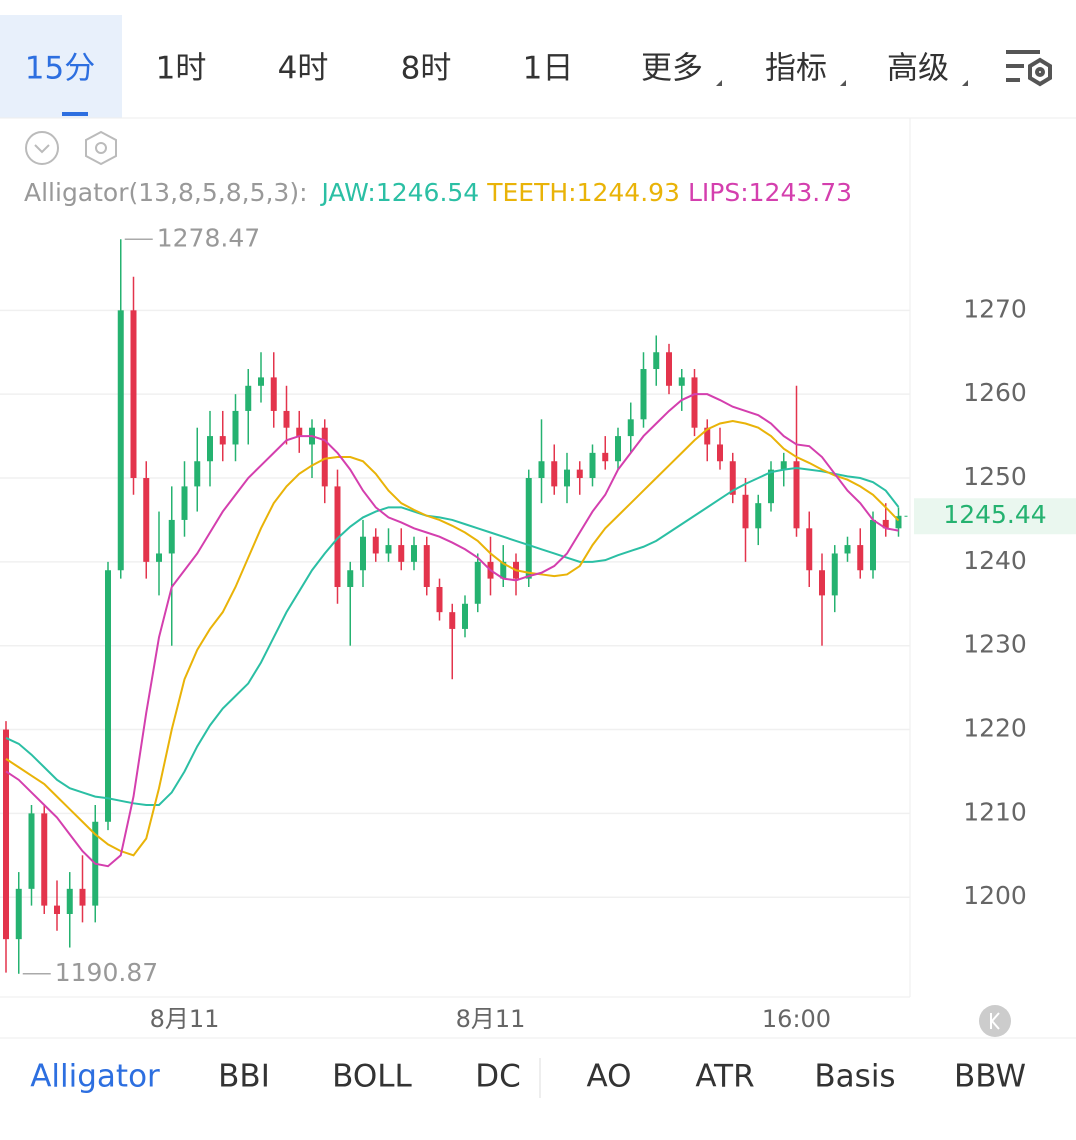 This screenshot has width=1076, height=1140. What do you see at coordinates (60, 69) in the screenshot?
I see `time-tab: 15分` at bounding box center [60, 69].